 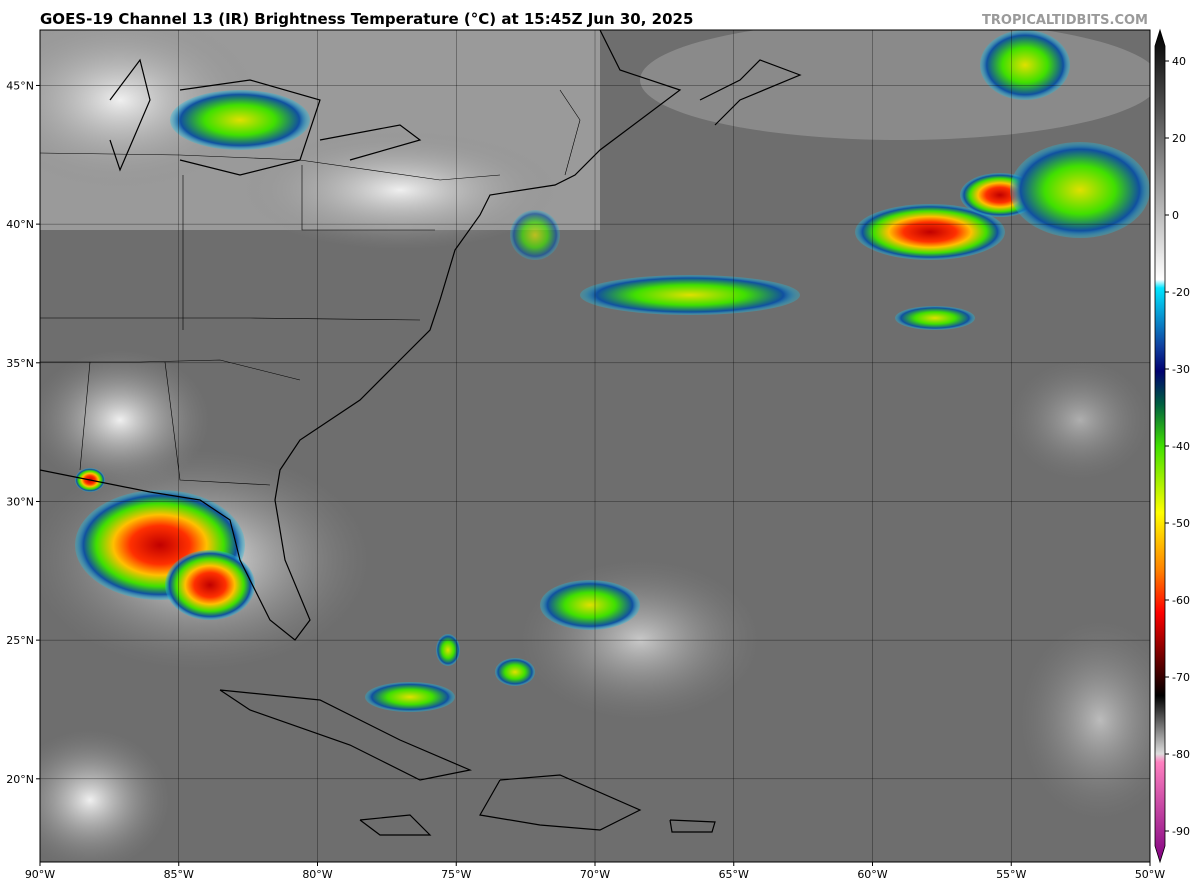 What do you see at coordinates (1160, 446) in the screenshot?
I see `colorbar` at bounding box center [1160, 446].